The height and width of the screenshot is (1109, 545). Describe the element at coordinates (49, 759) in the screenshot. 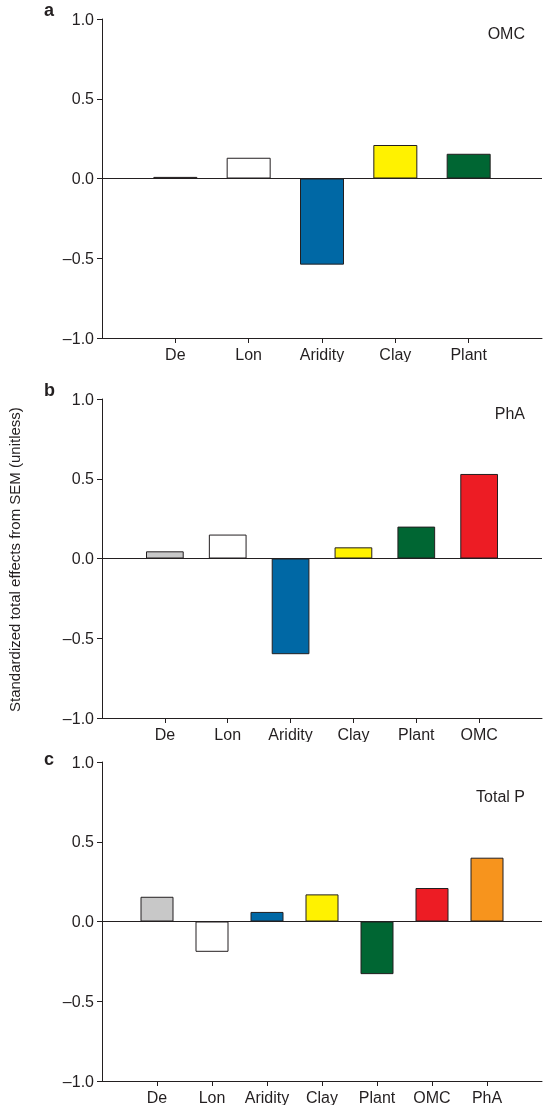

I see `text: c` at that location.